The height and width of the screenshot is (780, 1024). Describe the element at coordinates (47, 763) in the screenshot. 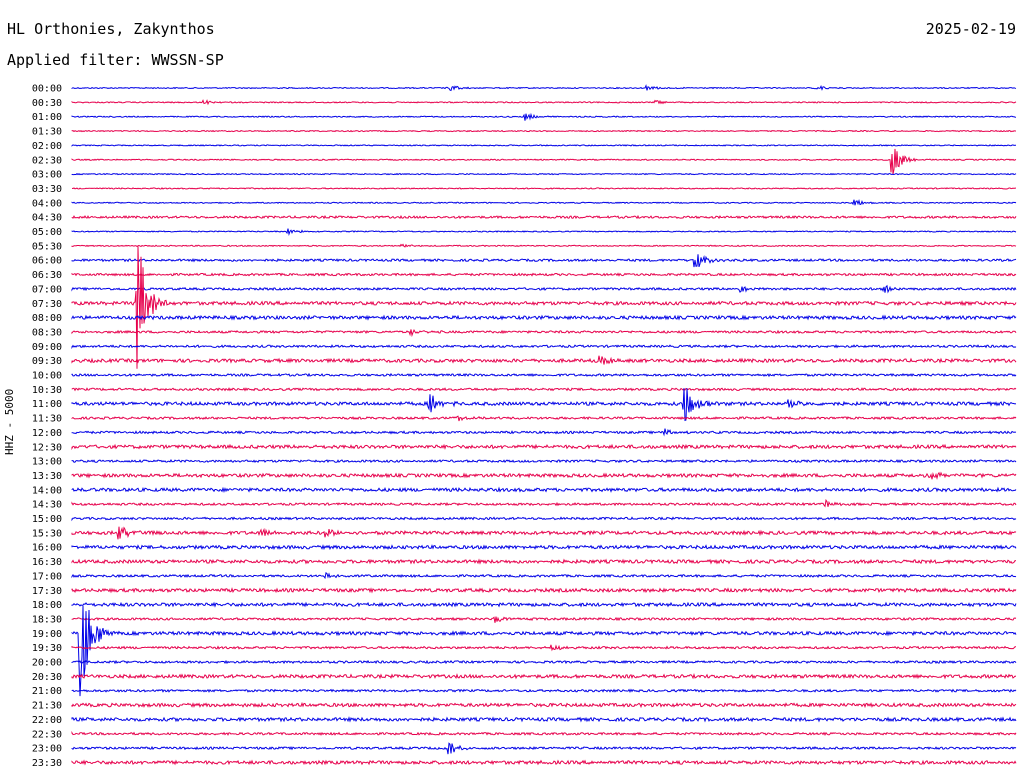

I see `row-label: 23:30` at that location.